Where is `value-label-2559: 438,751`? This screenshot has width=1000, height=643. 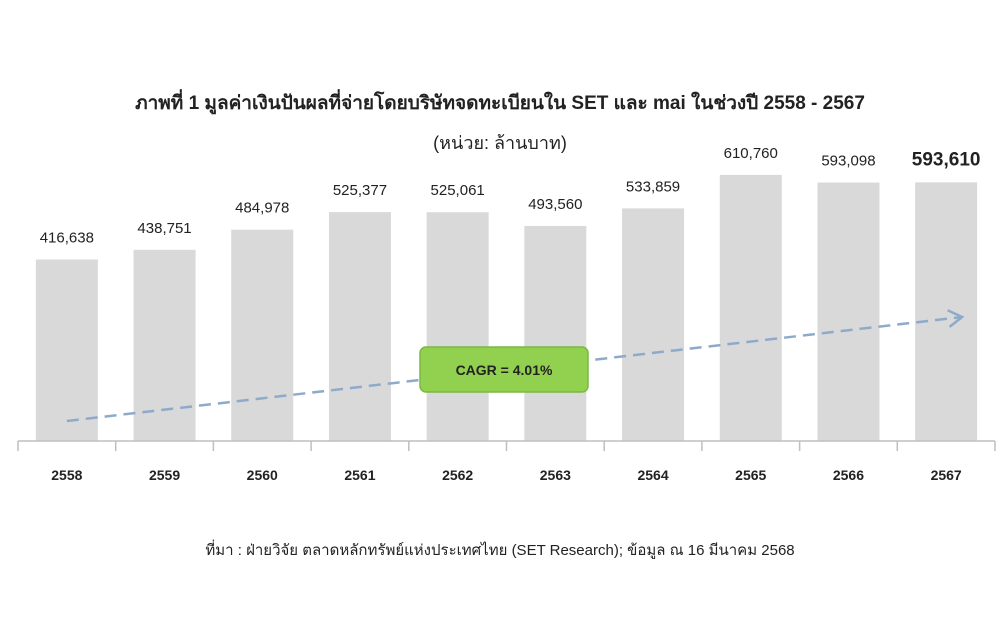 value-label-2559: 438,751 is located at coordinates (164, 228).